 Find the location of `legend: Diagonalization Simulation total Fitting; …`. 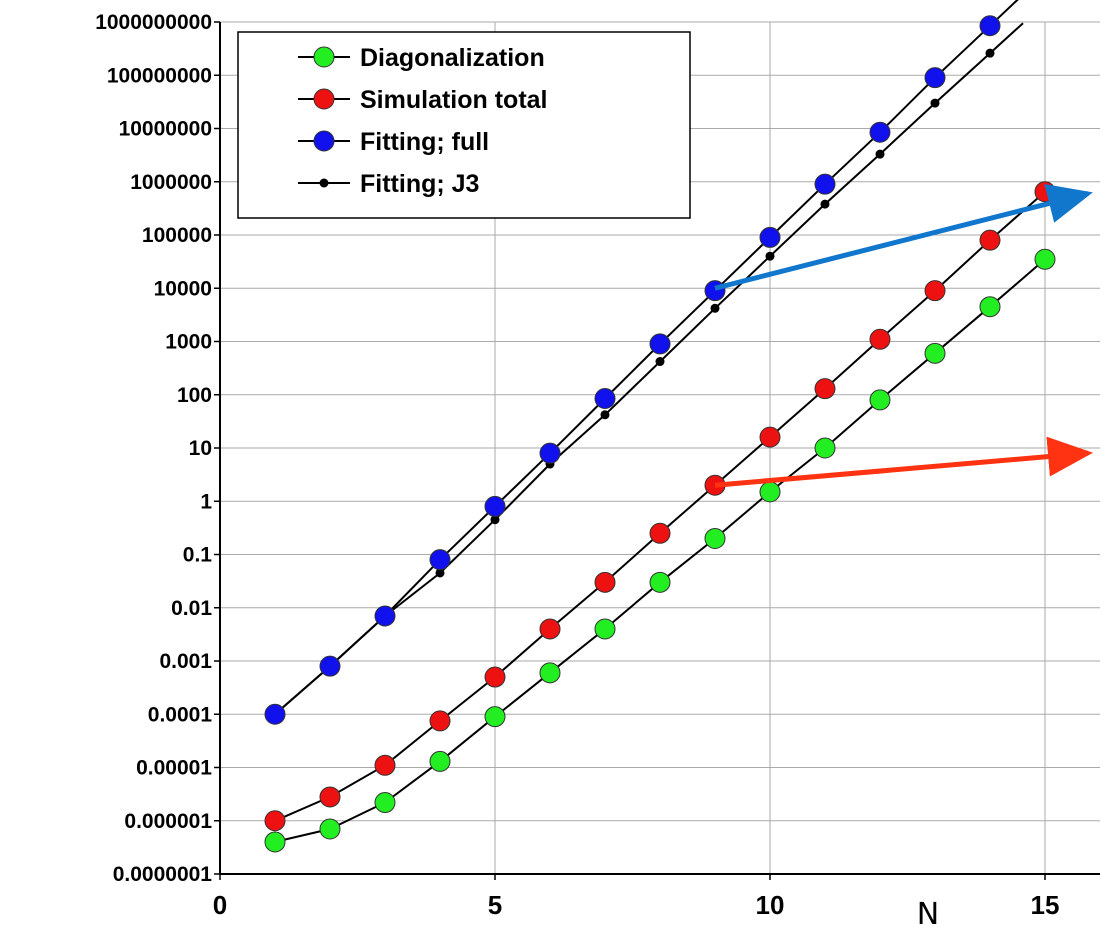

legend: Diagonalization Simulation total Fitting; … is located at coordinates (464, 125).